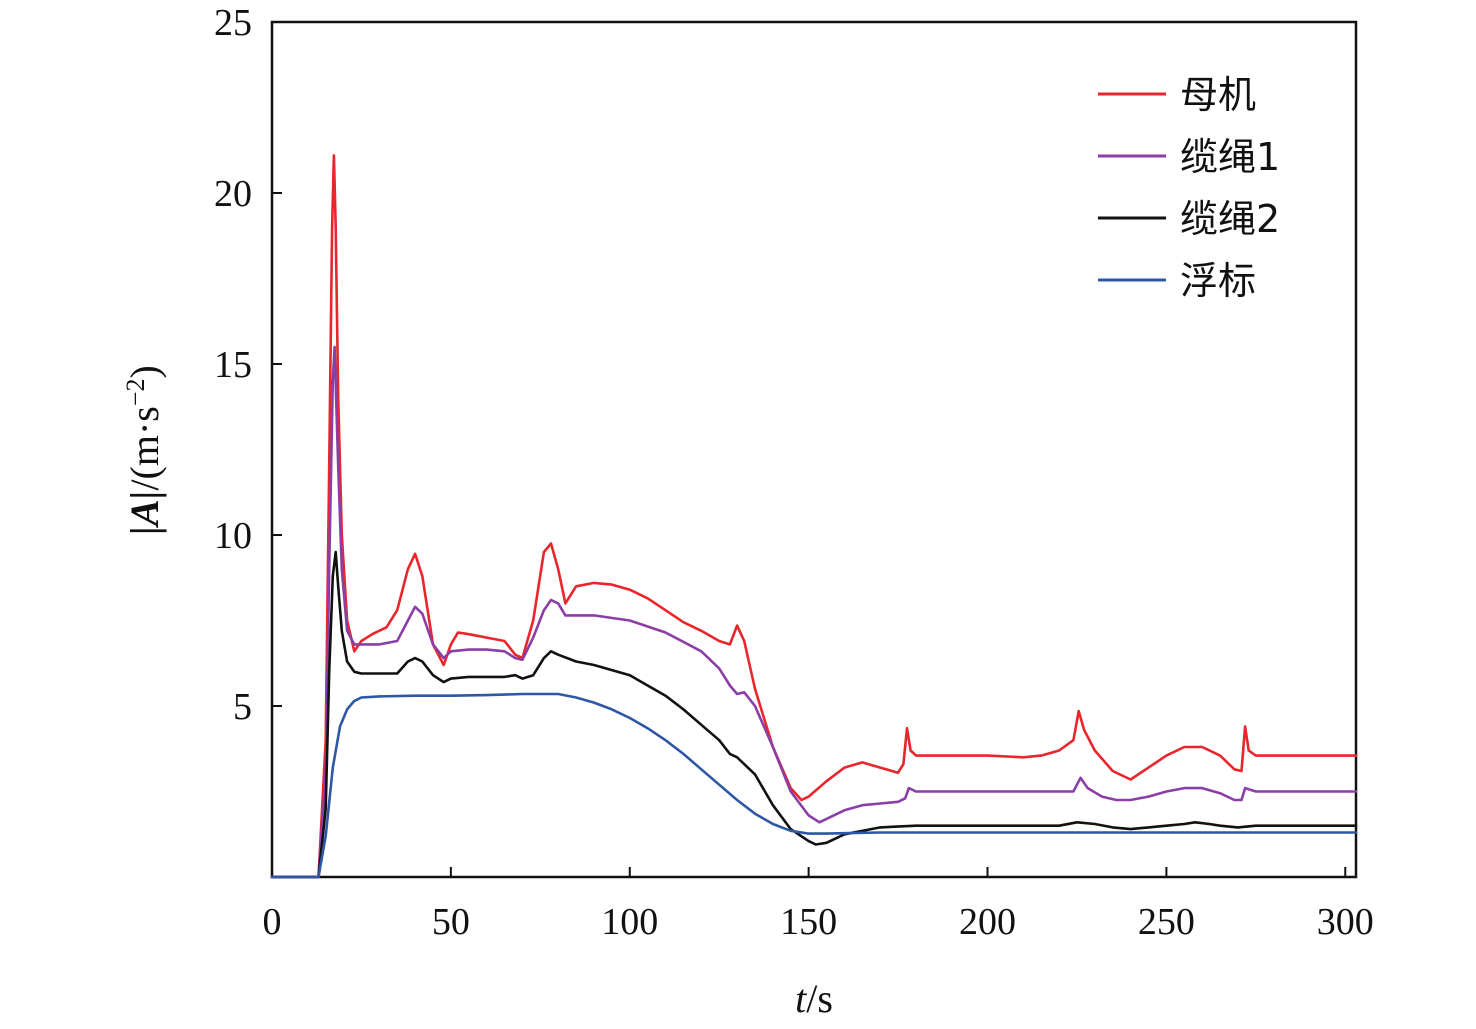 The width and height of the screenshot is (1476, 1029). I want to click on y-tick-label: 20, so click(233, 194).